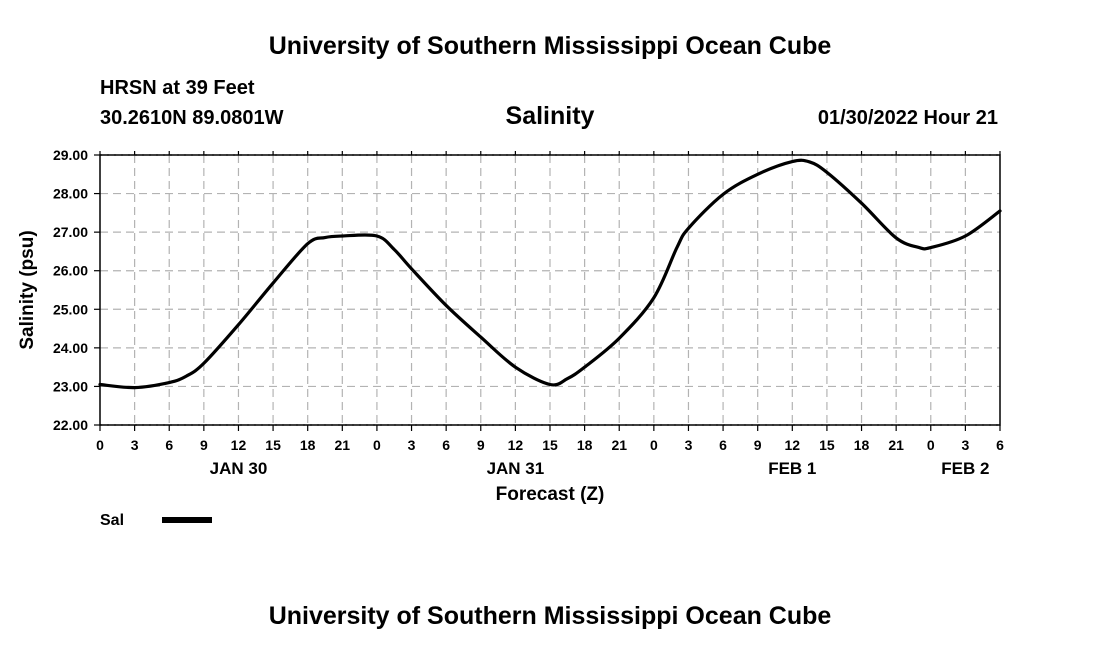 This screenshot has height=650, width=1100. I want to click on date-label: FEB 2, so click(965, 468).